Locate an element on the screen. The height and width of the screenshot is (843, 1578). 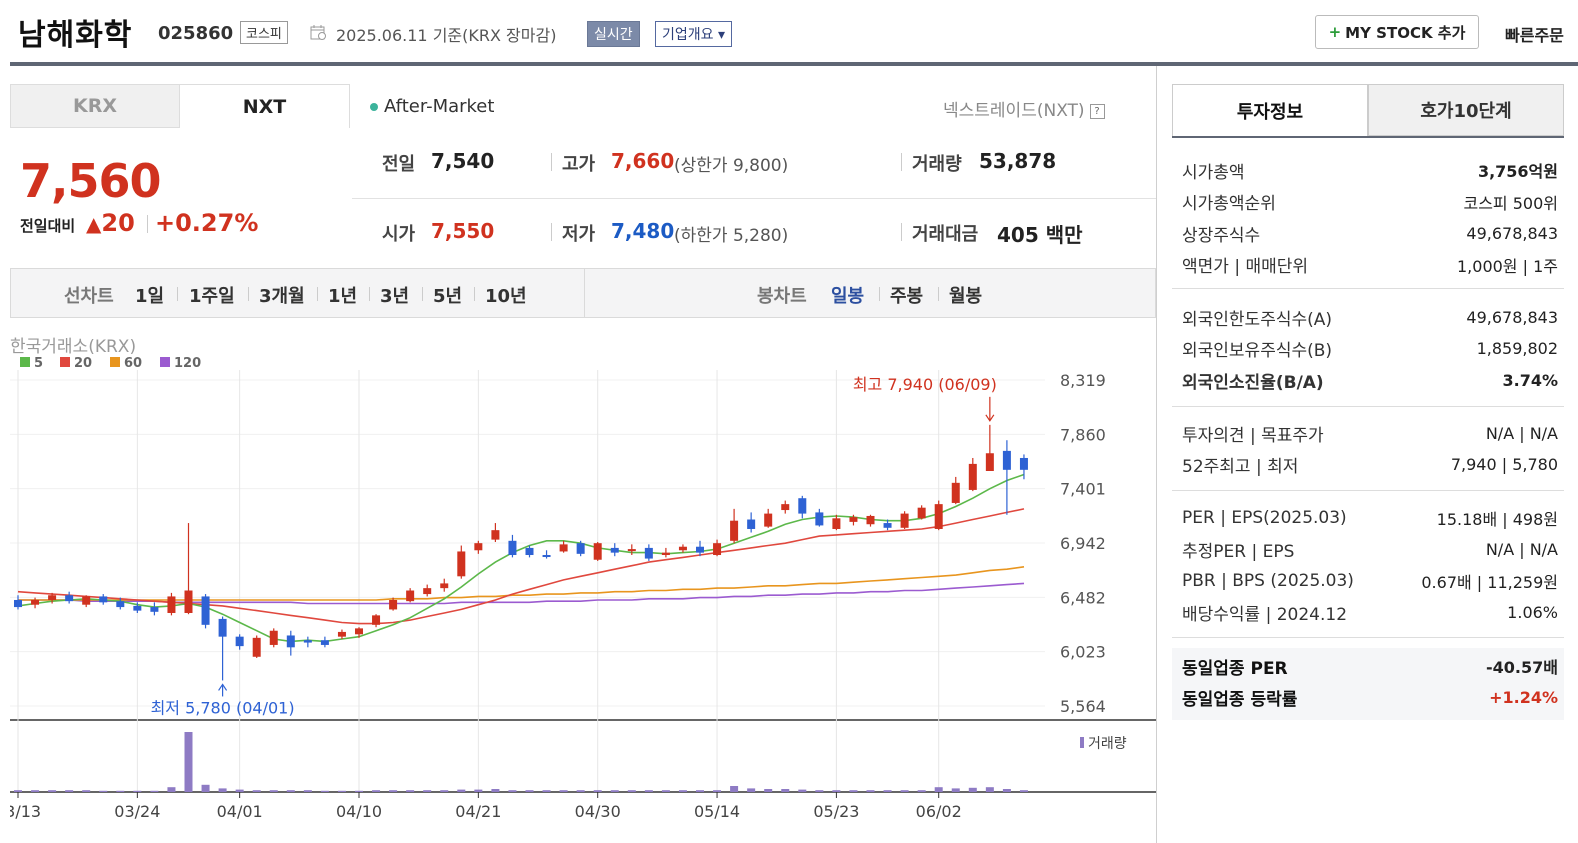
y-tick-label: 6,482 is located at coordinates (1083, 597).